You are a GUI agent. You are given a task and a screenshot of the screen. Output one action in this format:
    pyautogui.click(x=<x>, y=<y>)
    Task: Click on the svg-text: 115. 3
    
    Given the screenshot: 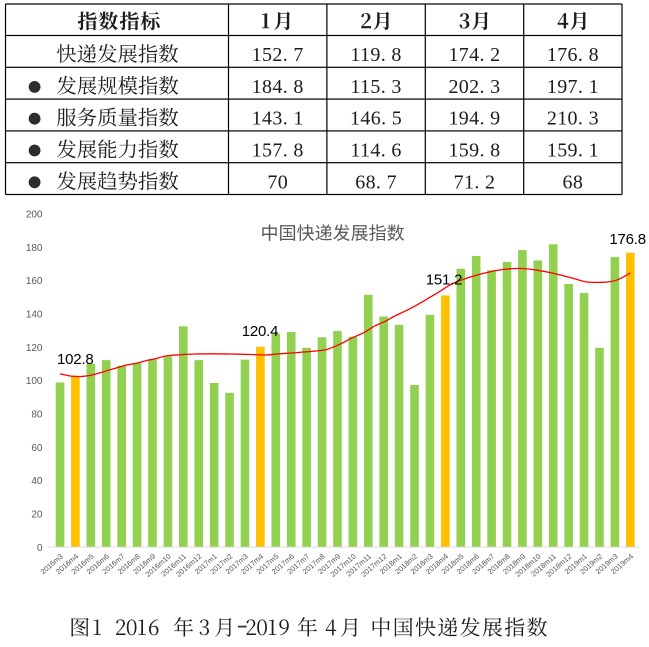 What is the action you would take?
    pyautogui.click(x=375, y=87)
    